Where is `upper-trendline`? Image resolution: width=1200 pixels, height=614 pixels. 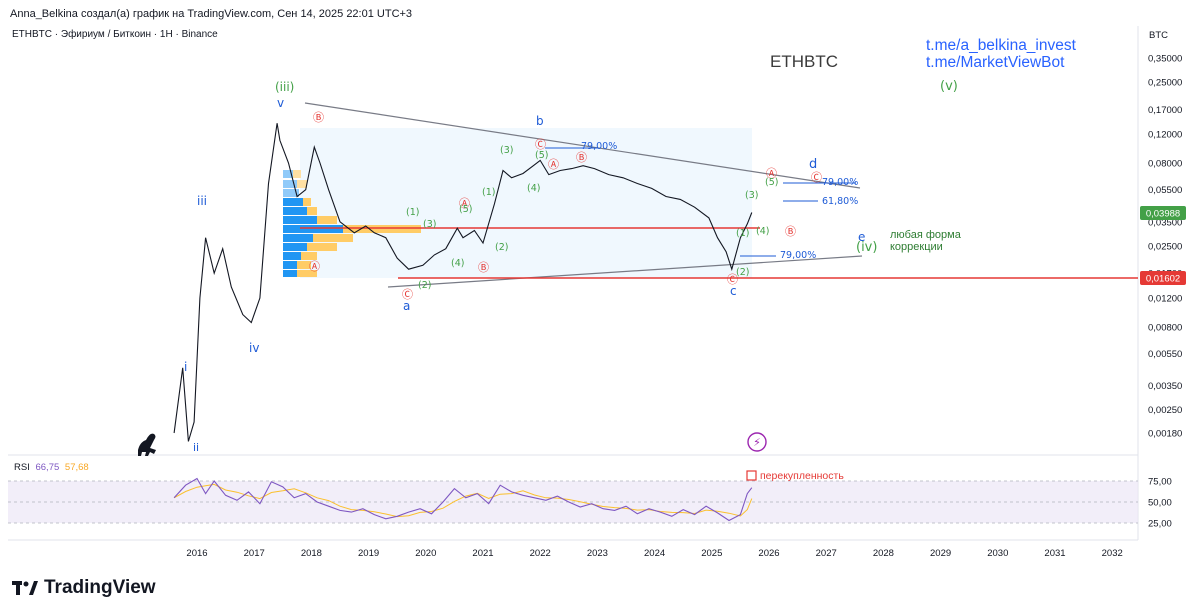
upper-trendline is located at coordinates (582, 145).